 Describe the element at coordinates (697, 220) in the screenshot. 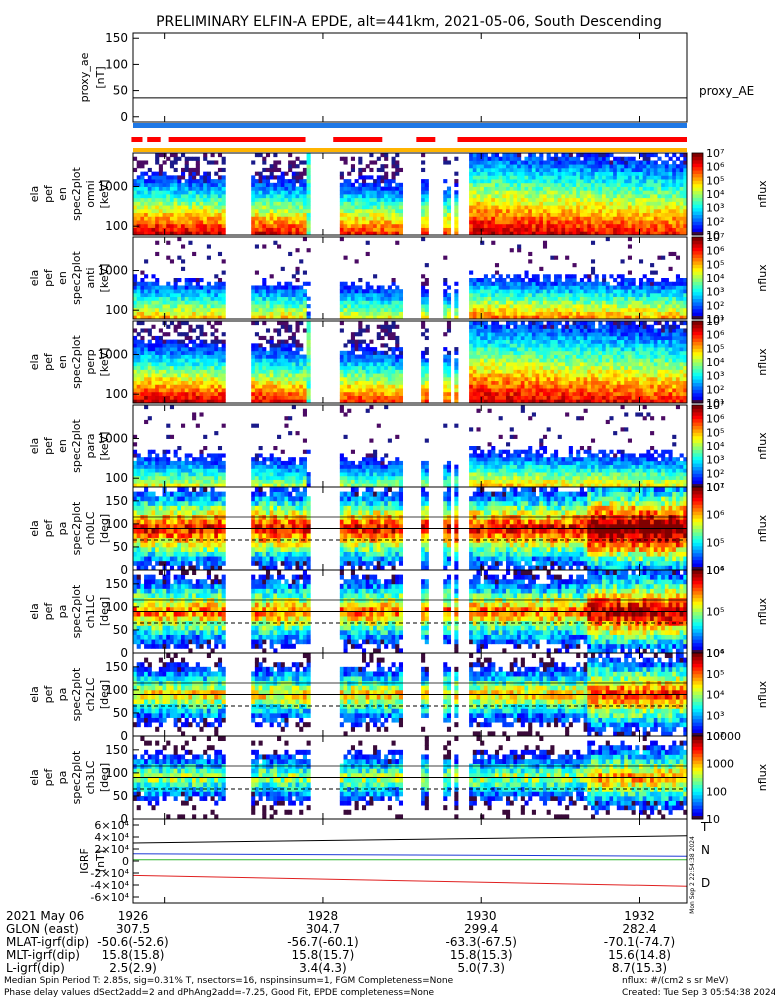

I see `colorbar-cell` at that location.